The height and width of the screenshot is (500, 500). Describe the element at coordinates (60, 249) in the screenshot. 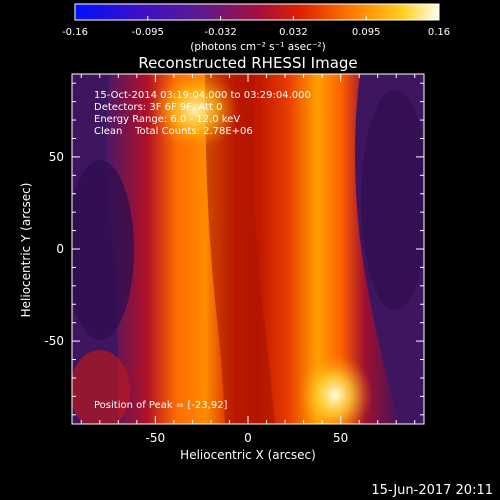

I see `y-tick-label: 0` at that location.